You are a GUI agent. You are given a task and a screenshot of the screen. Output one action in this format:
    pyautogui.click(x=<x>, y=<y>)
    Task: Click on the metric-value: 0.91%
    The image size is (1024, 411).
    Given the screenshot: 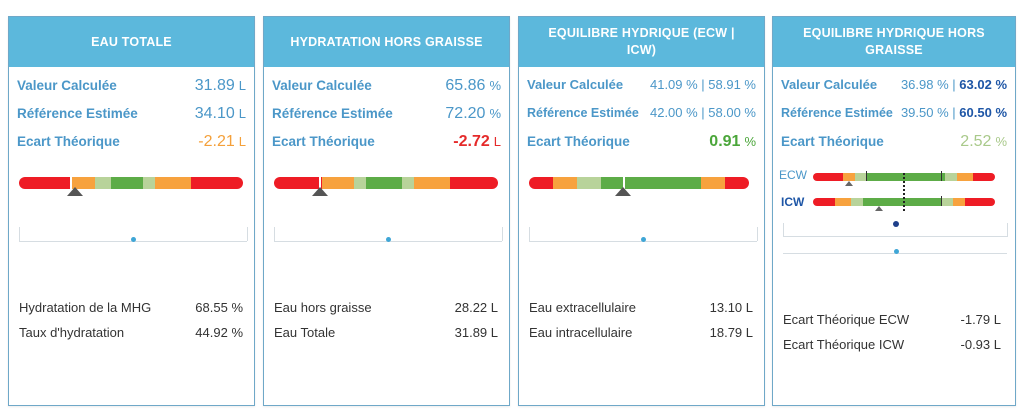 What is the action you would take?
    pyautogui.click(x=732, y=141)
    